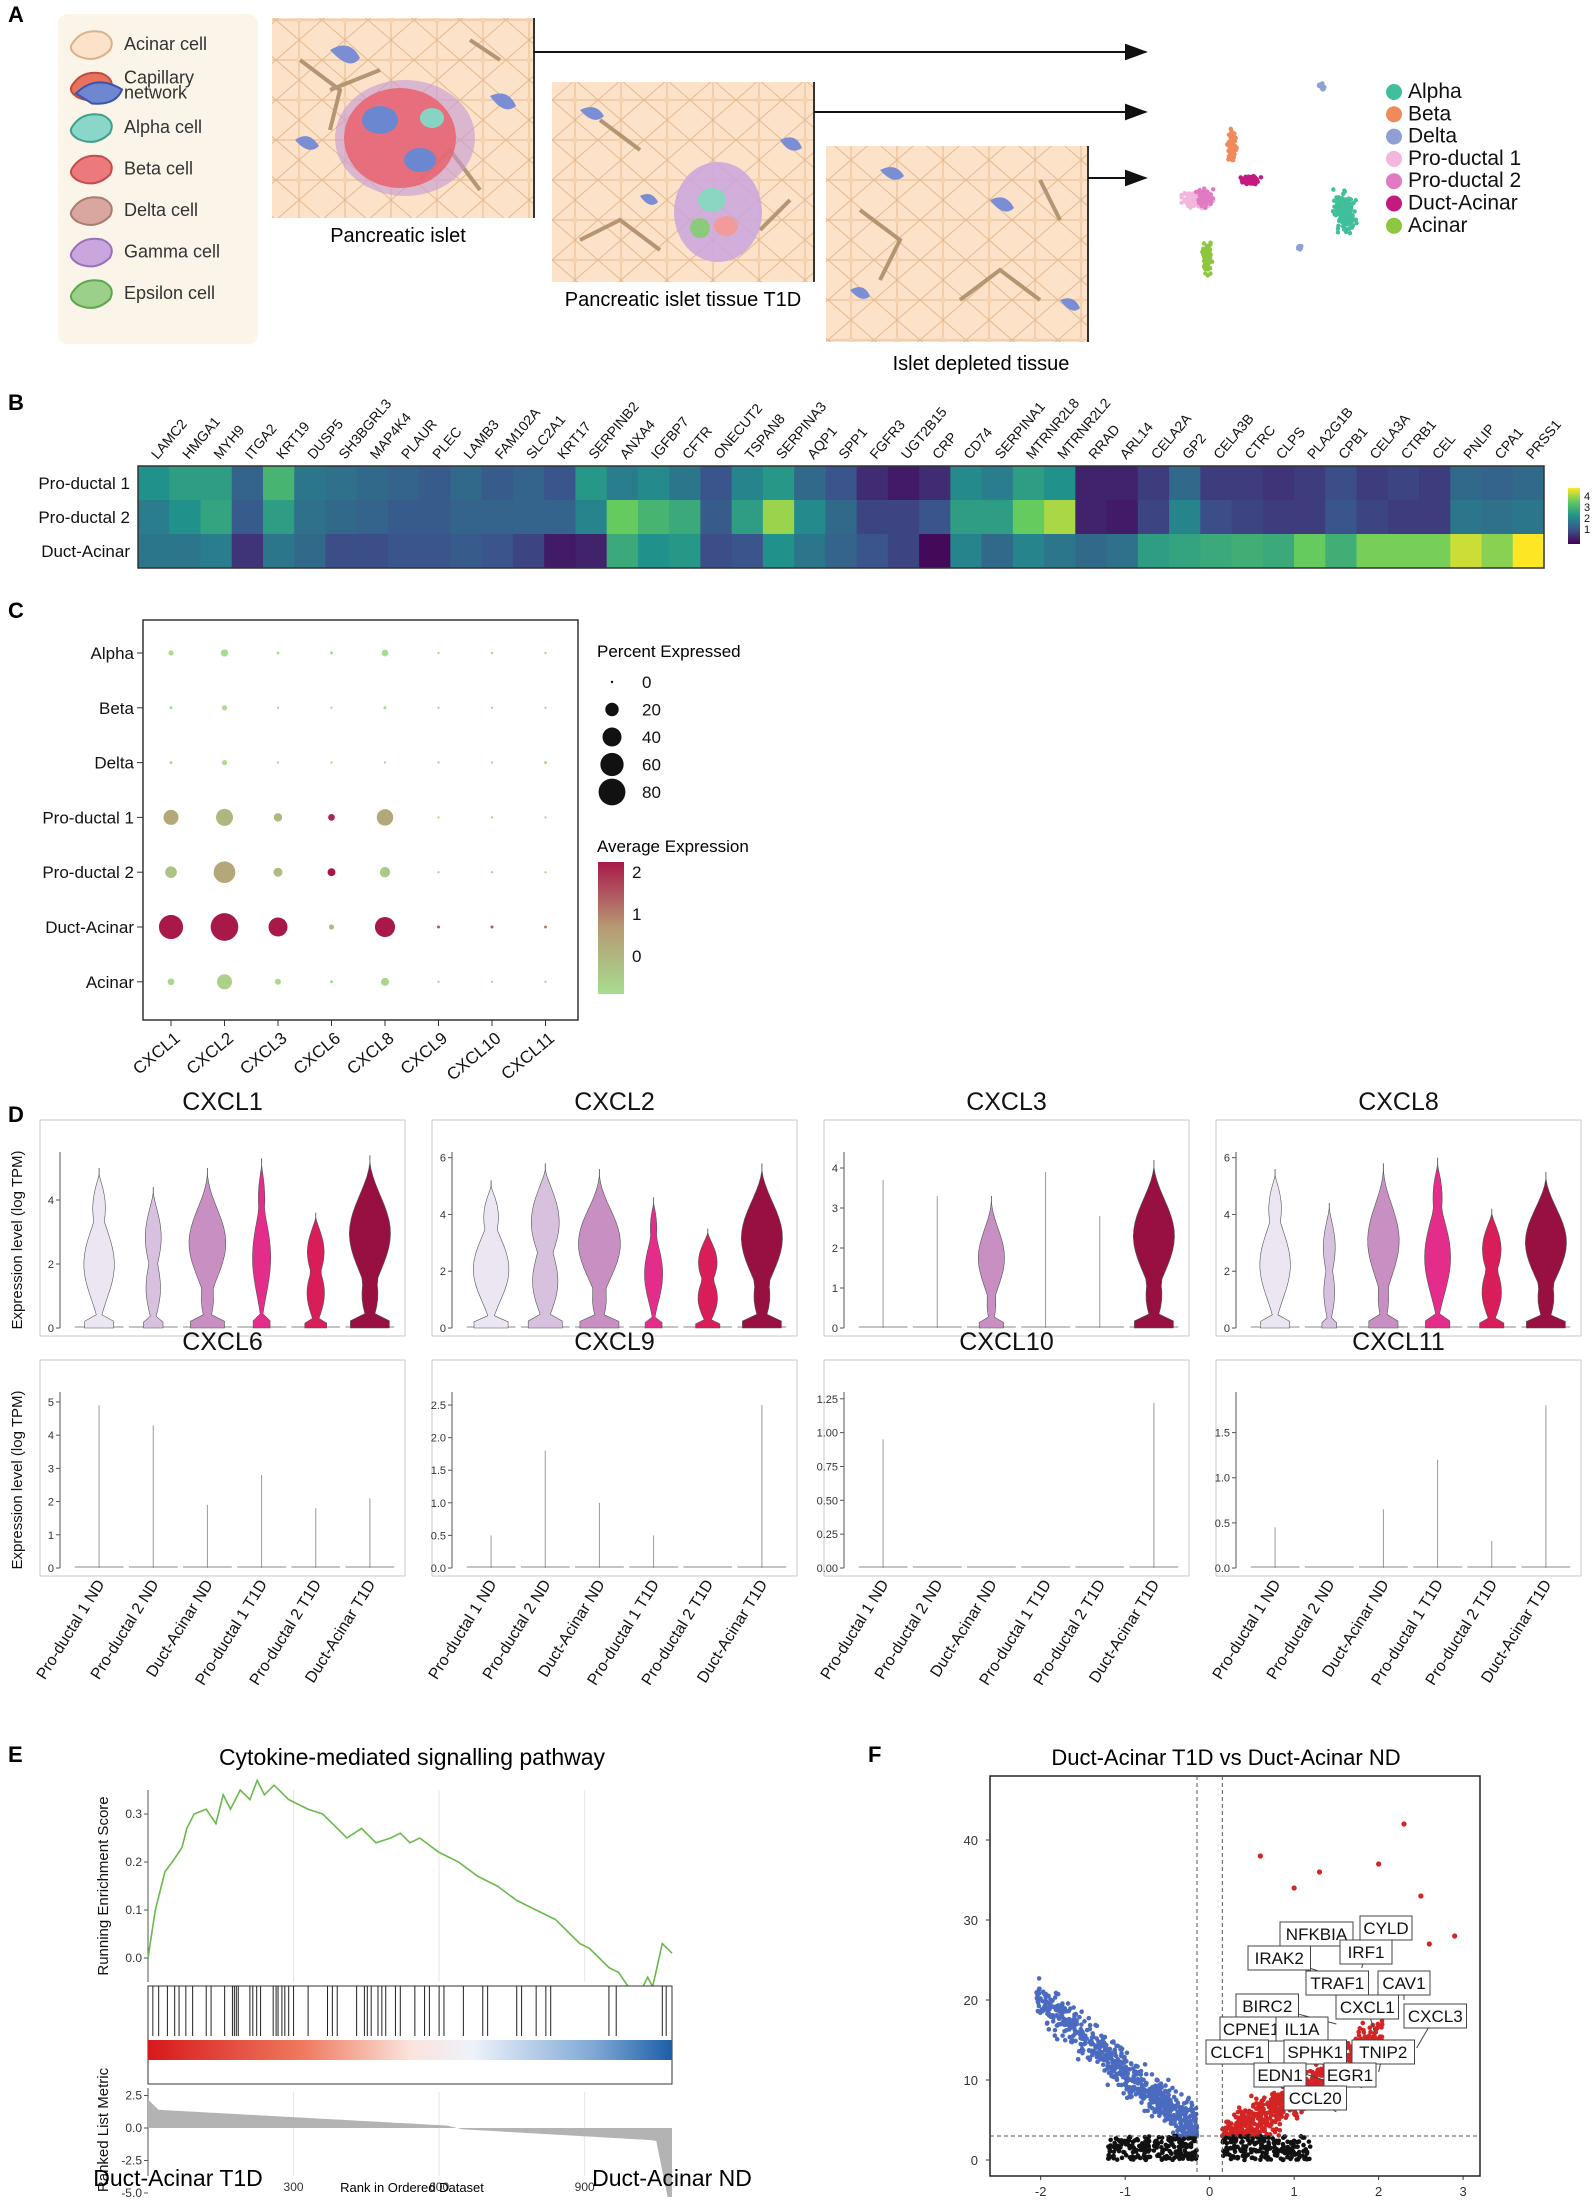 This screenshot has height=2202, width=1596. I want to click on panel-letter-e: E, so click(15, 1754).